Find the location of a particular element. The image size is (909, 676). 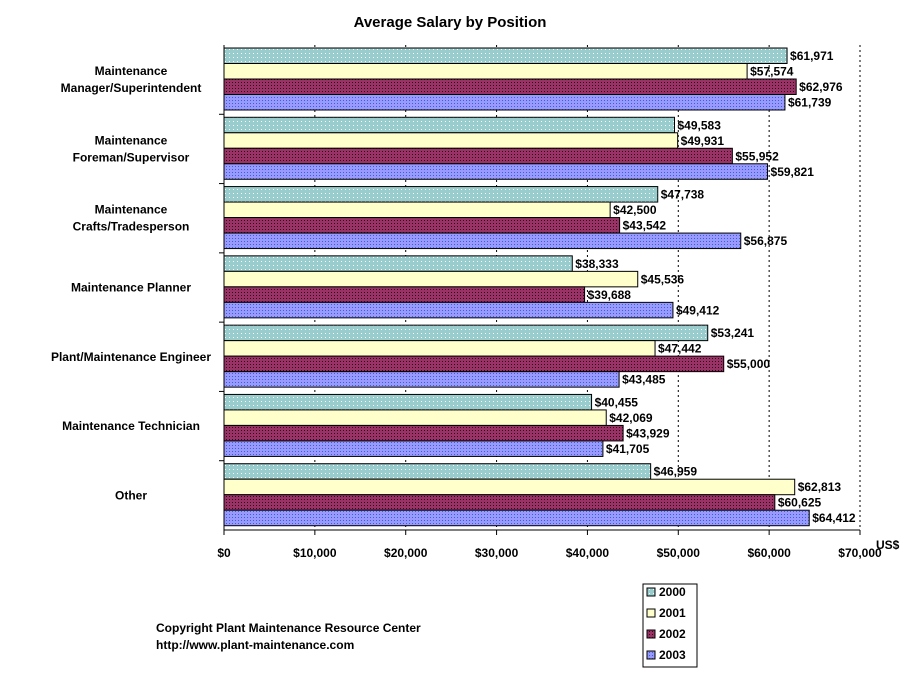

data-label: $62,813 is located at coordinates (820, 487).